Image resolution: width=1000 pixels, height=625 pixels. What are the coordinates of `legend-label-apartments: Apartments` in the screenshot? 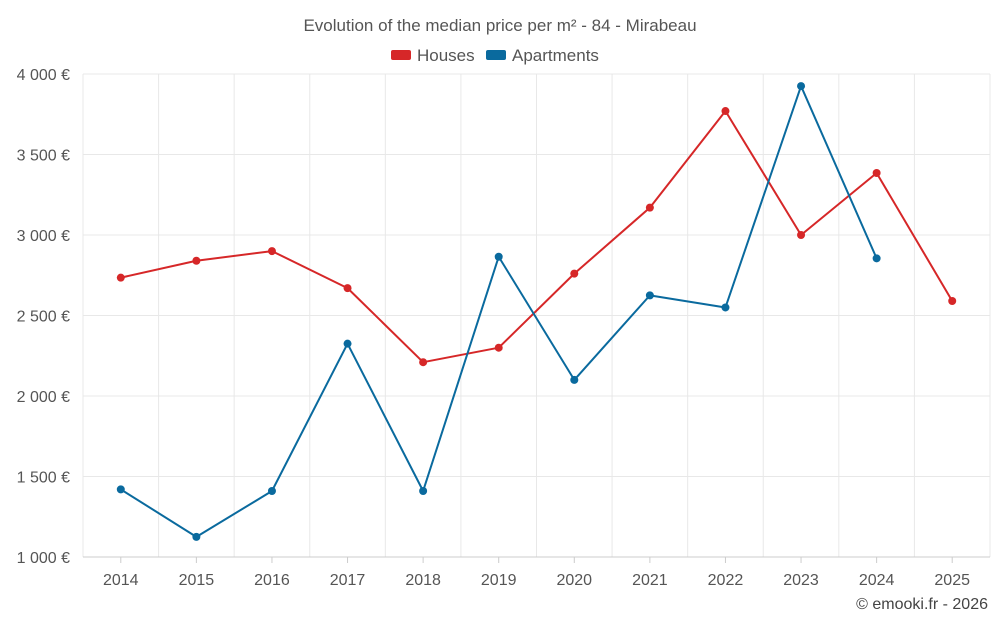 It's located at (555, 55).